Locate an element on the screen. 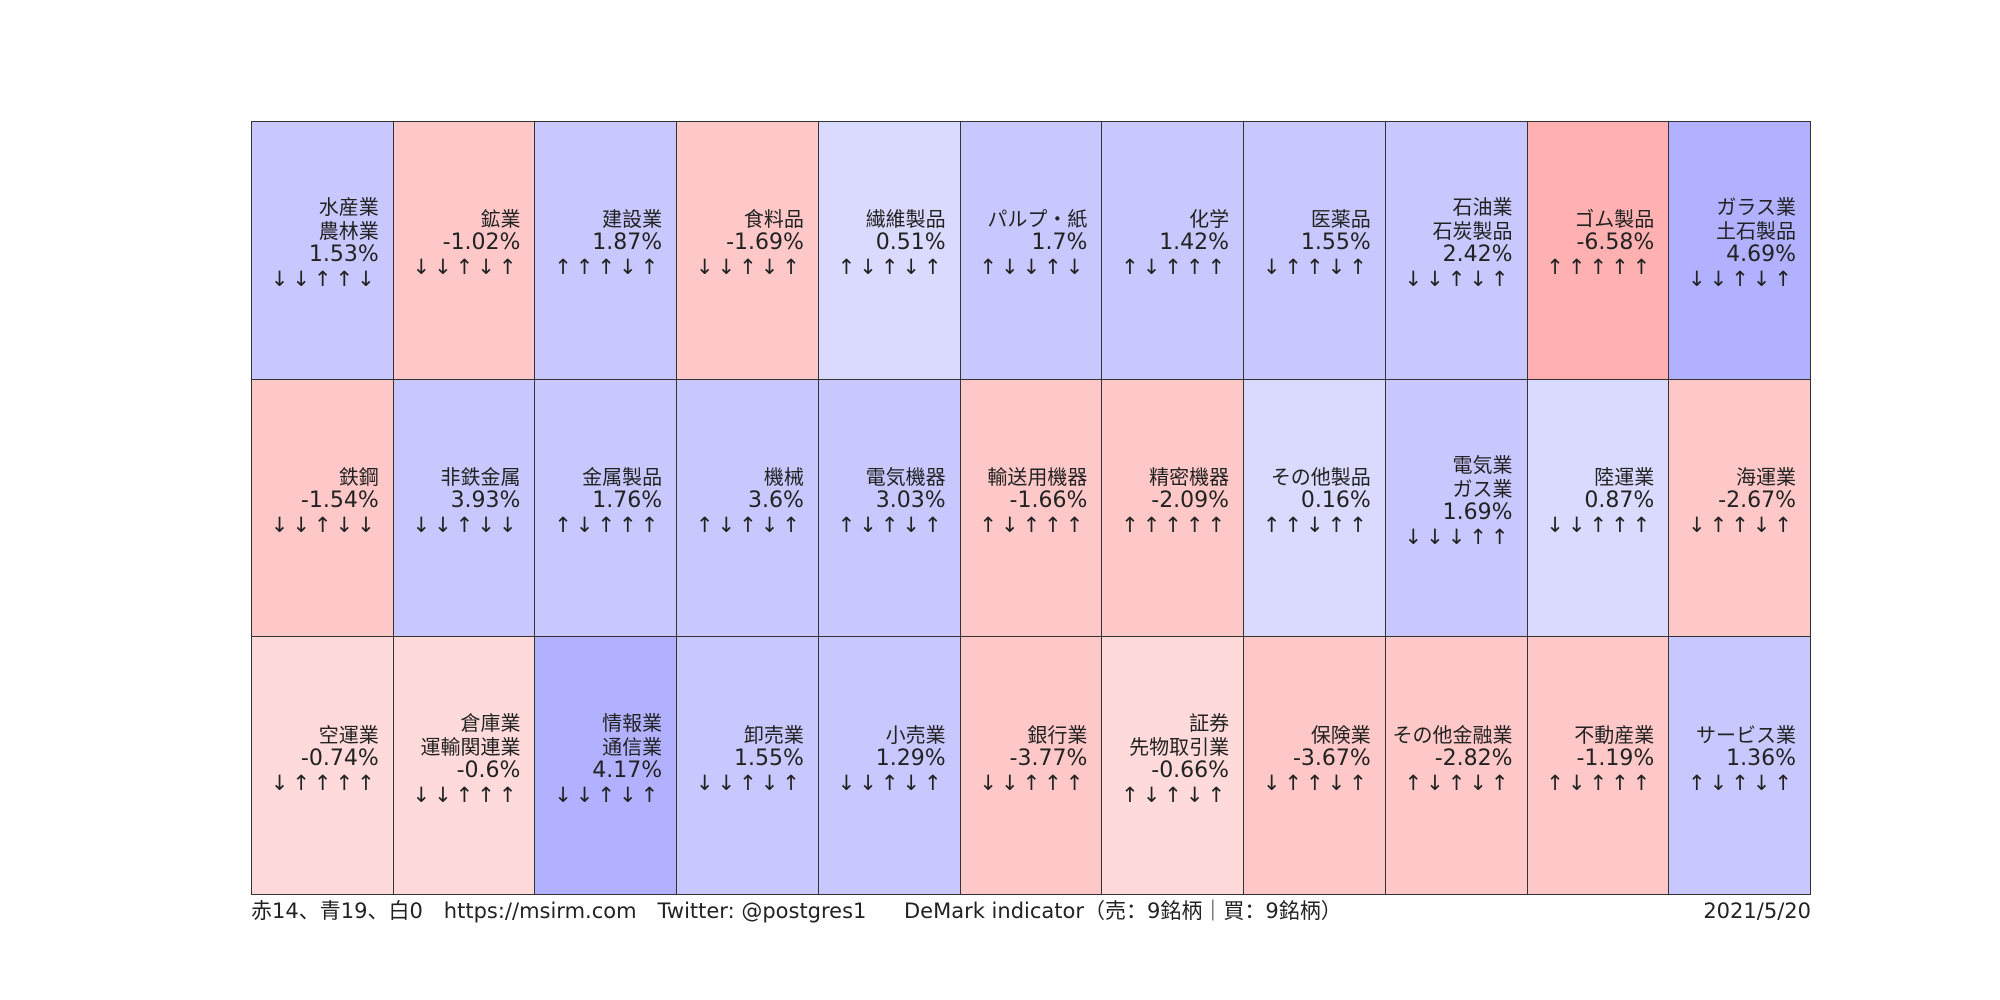  sector-change: 1.36% is located at coordinates (1761, 758).